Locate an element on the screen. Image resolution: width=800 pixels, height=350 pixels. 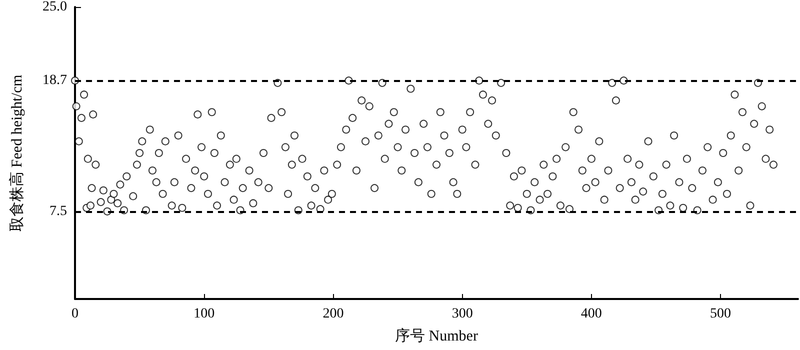
x-tick-label: 200 is located at coordinates (333, 314).